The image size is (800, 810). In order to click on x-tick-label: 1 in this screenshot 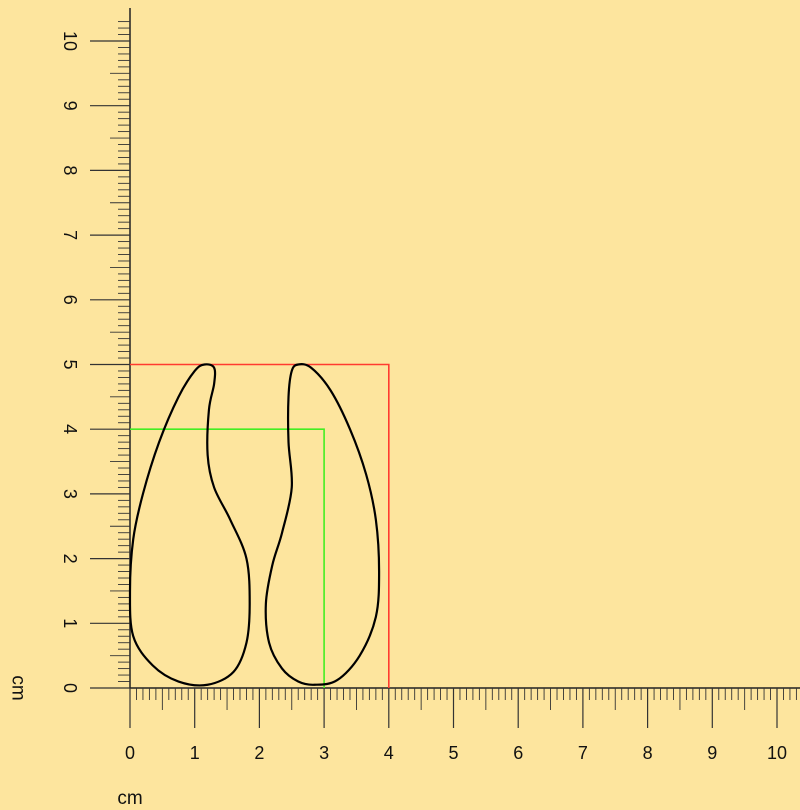, I will do `click(195, 753)`.